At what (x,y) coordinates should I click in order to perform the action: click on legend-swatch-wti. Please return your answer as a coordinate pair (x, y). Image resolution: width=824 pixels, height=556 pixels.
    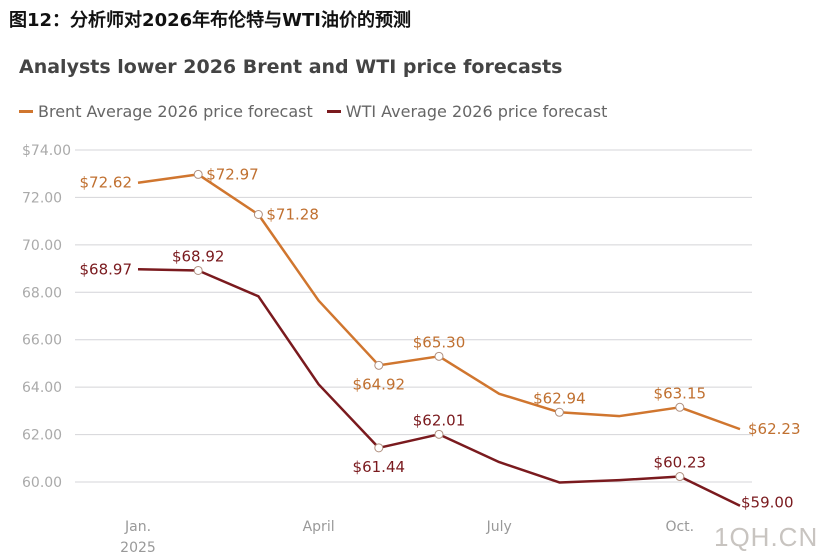
    Looking at the image, I should click on (333, 111).